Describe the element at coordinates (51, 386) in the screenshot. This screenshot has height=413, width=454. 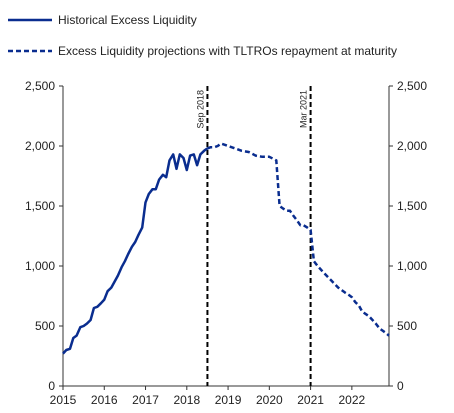
I see `y-tick-label-left: 0` at that location.